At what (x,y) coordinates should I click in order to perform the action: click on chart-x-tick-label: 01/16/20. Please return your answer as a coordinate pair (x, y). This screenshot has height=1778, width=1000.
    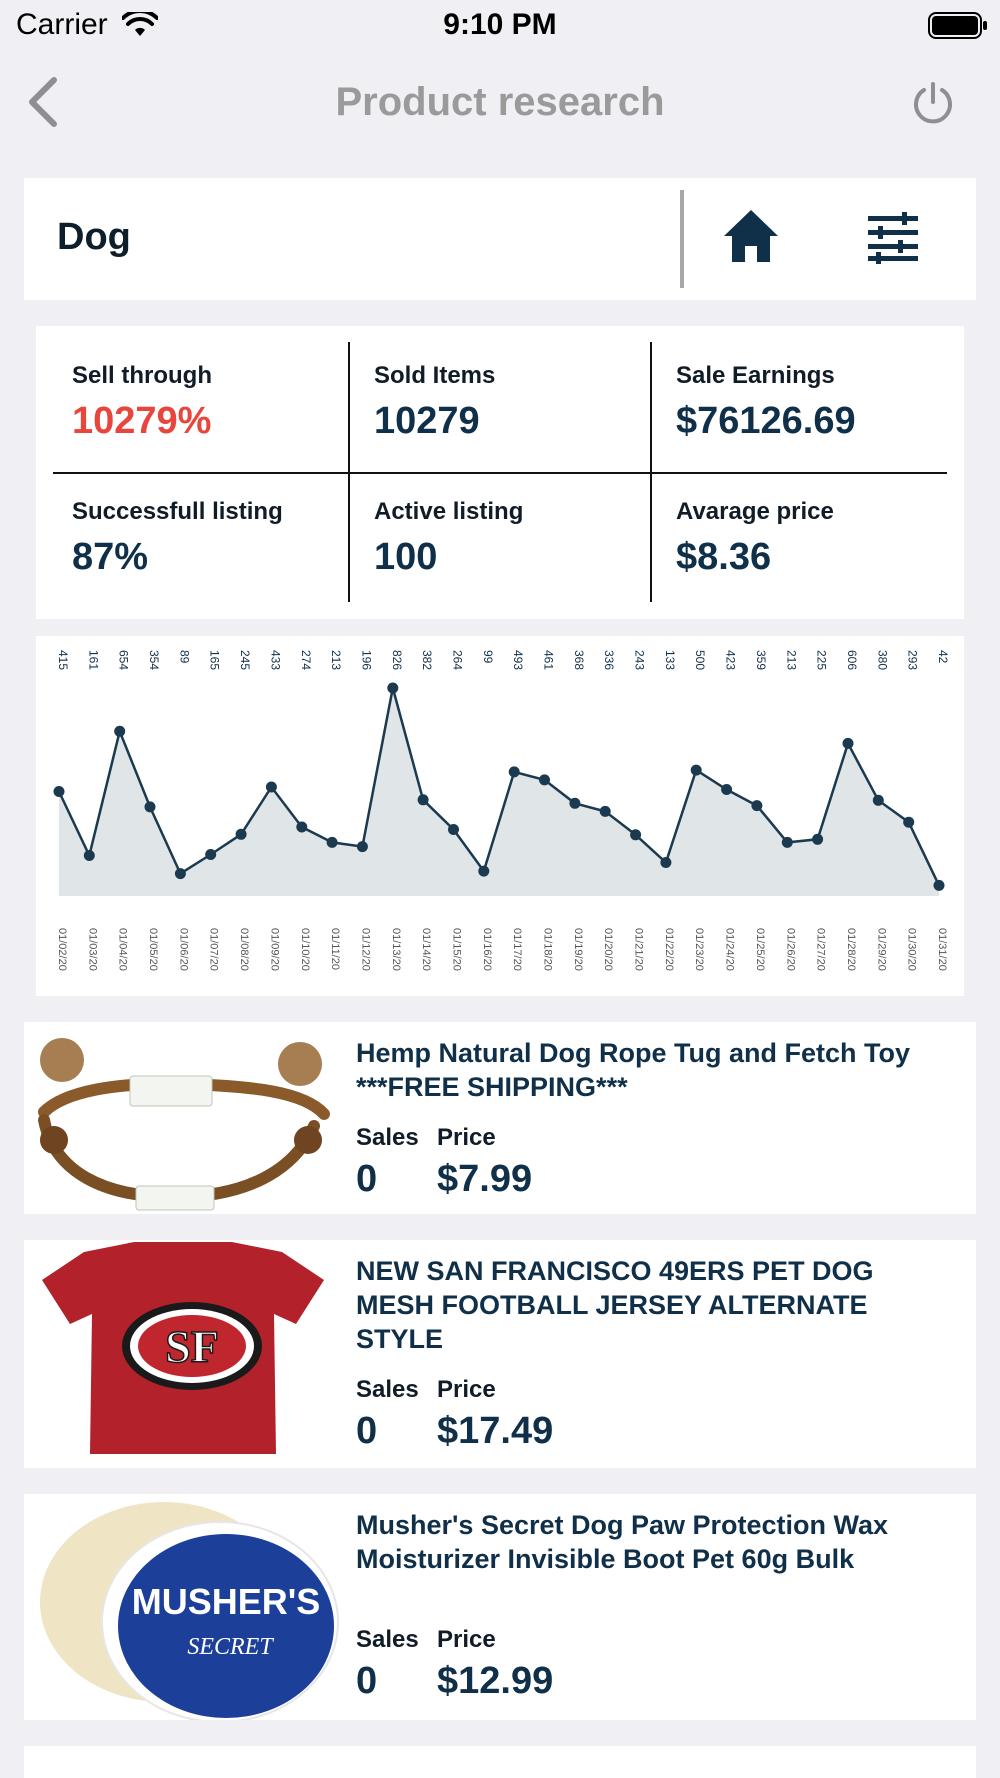
    Looking at the image, I should click on (487, 949).